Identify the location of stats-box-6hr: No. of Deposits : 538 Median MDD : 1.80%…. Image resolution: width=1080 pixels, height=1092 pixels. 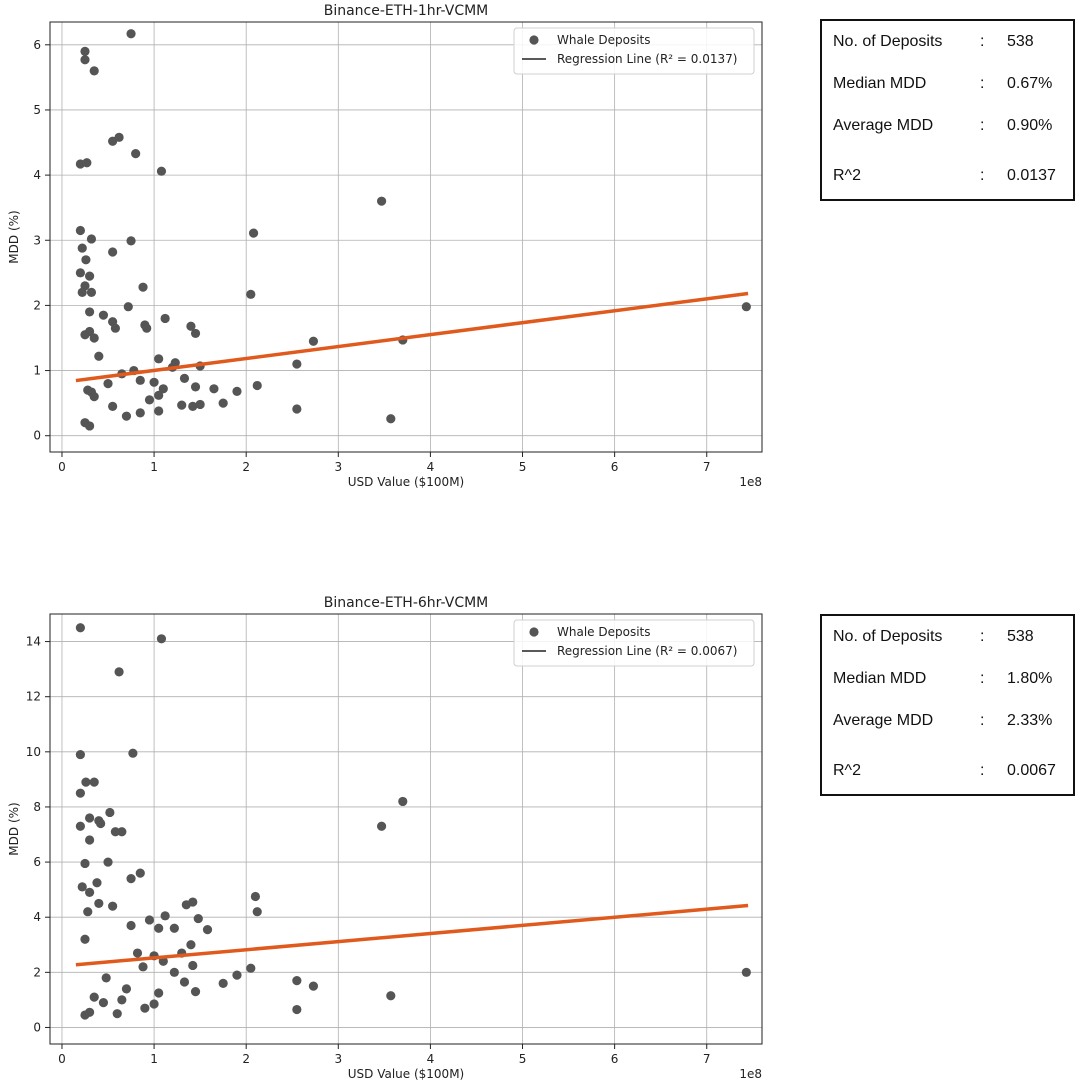
(947, 705).